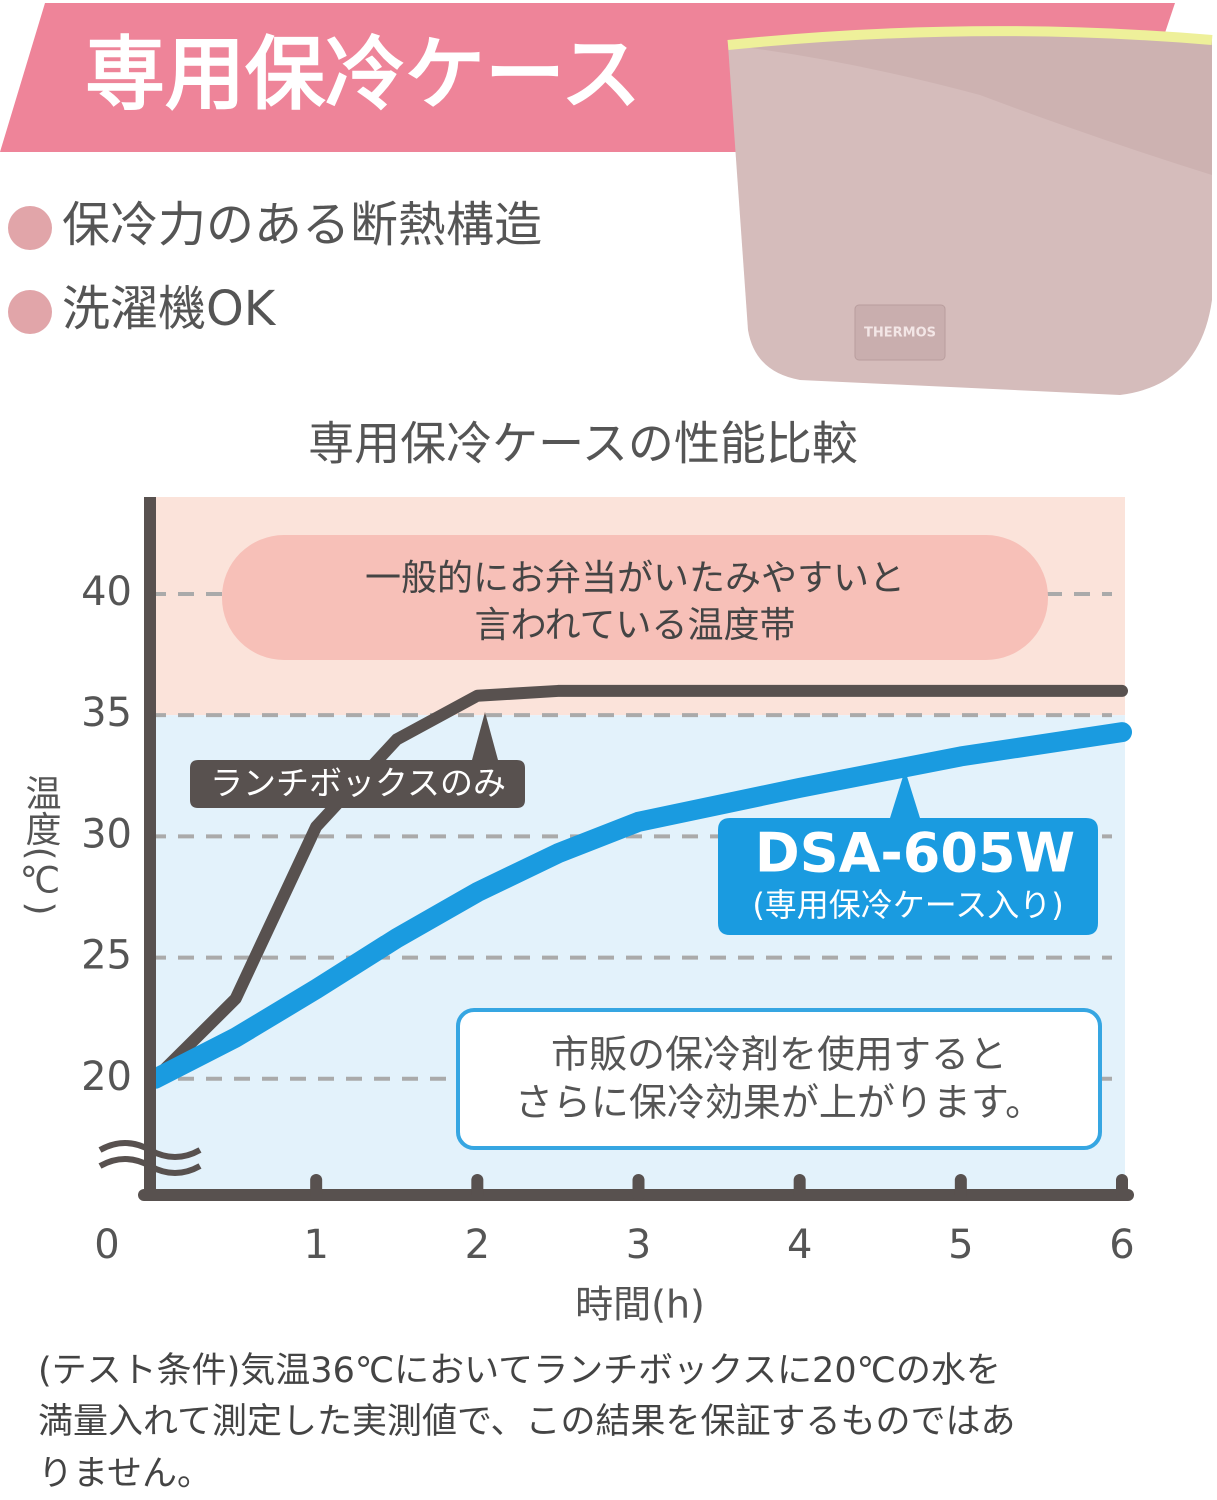  Describe the element at coordinates (799, 1245) in the screenshot. I see `x-tick-label: 4` at that location.